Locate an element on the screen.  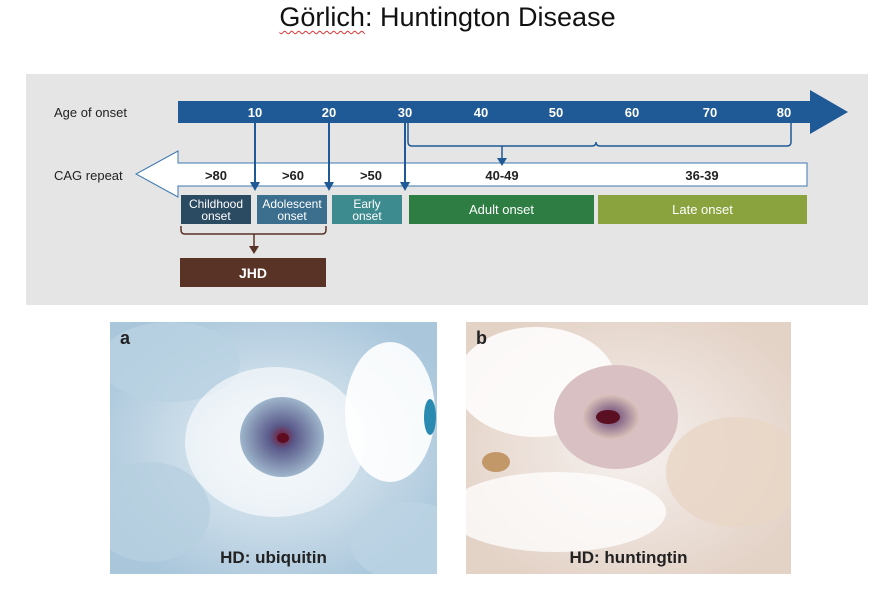
jhd-box: JHD is located at coordinates (253, 272).